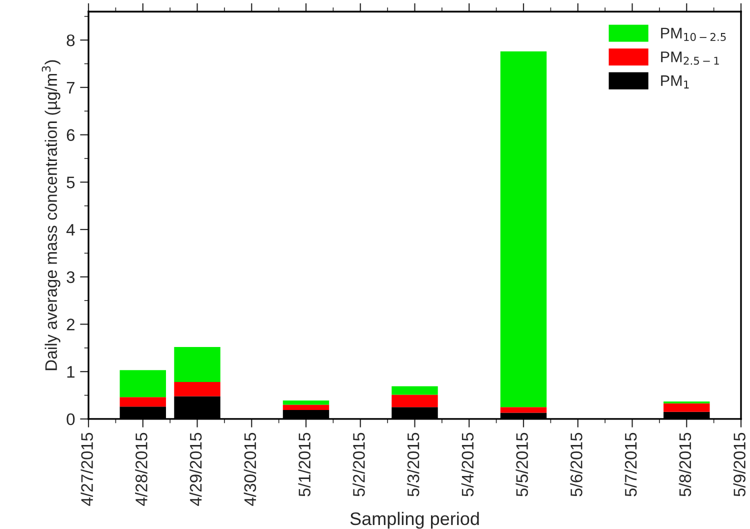  Describe the element at coordinates (70, 40) in the screenshot. I see `y-tick-label: 8` at that location.